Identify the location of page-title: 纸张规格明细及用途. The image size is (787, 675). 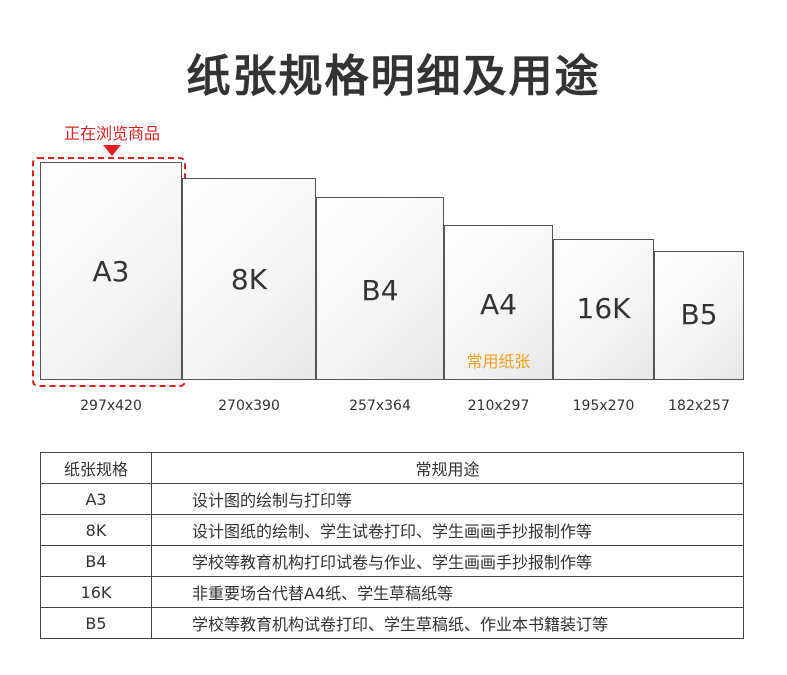
(393, 76).